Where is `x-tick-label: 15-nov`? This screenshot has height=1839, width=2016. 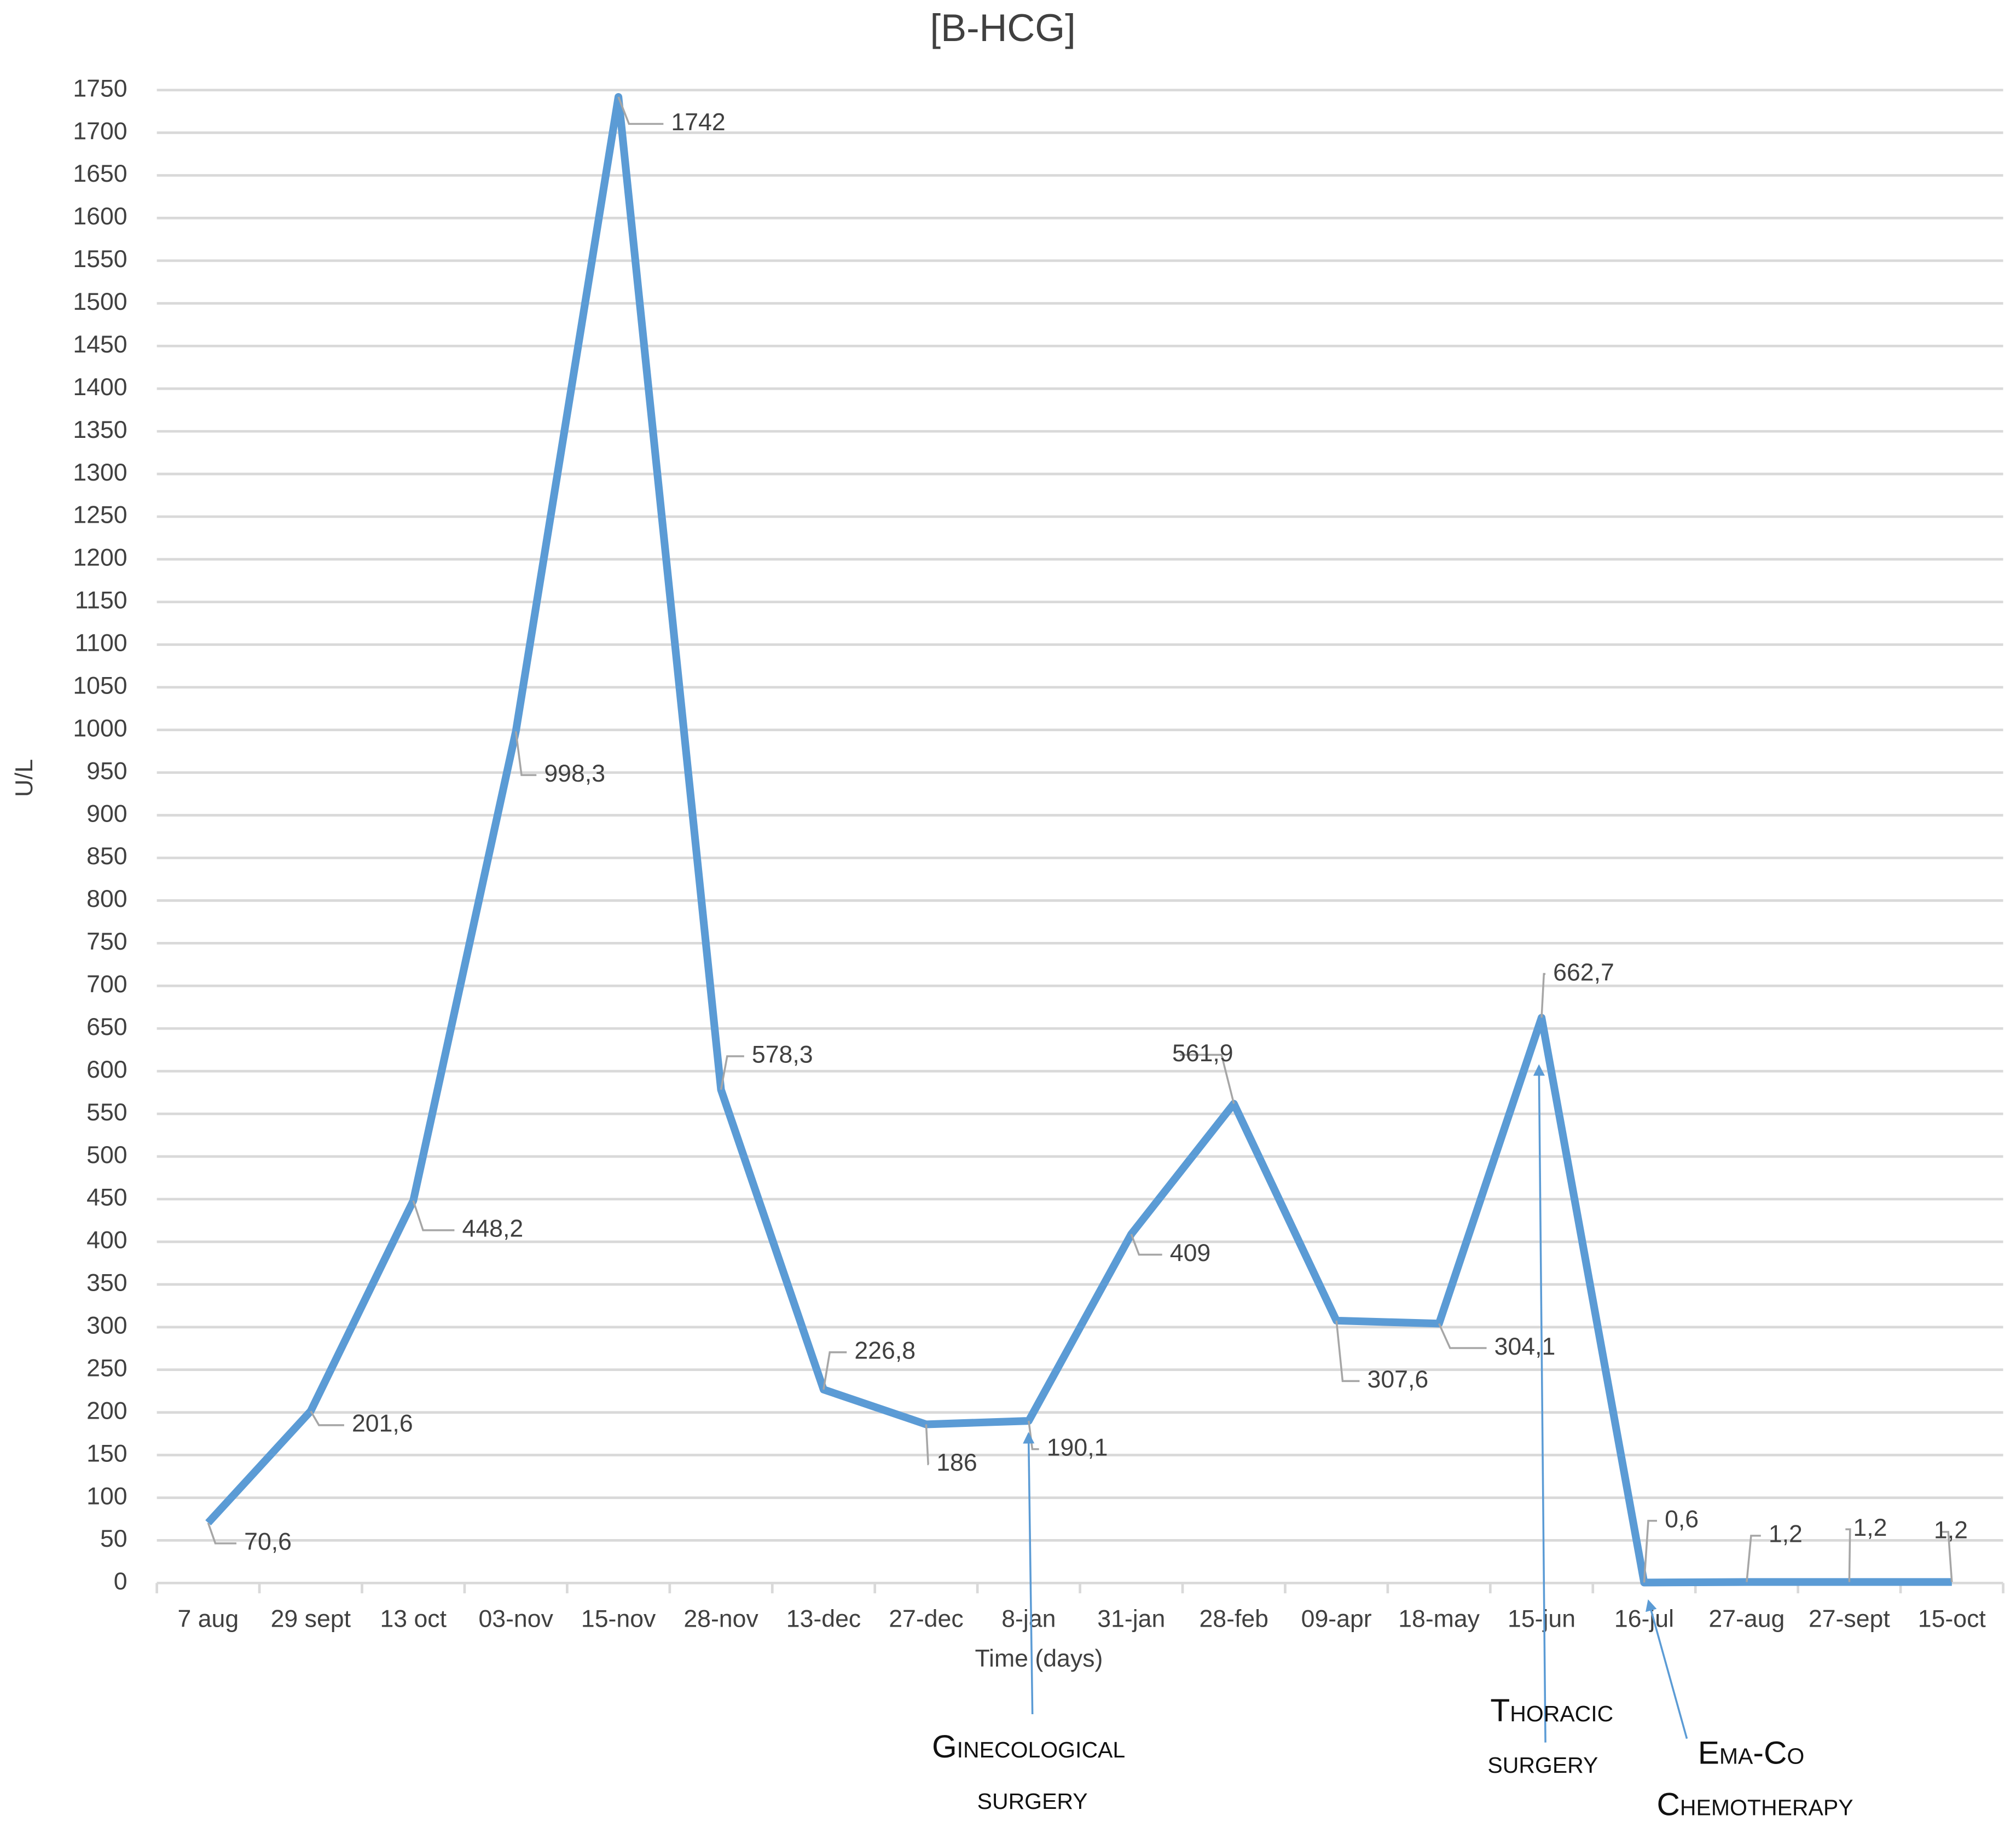
x-tick-label: 15-nov is located at coordinates (618, 1618).